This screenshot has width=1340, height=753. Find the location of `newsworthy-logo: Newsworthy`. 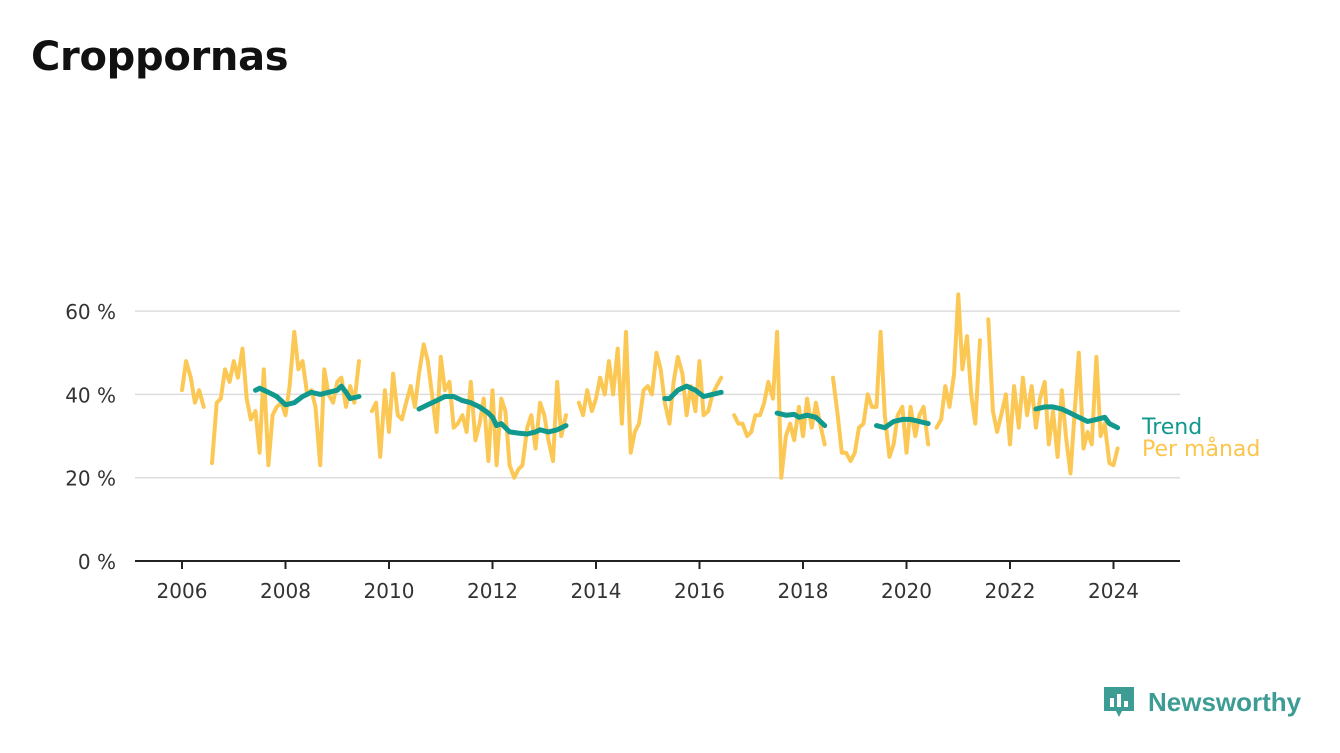

newsworthy-logo: Newsworthy is located at coordinates (1201, 702).